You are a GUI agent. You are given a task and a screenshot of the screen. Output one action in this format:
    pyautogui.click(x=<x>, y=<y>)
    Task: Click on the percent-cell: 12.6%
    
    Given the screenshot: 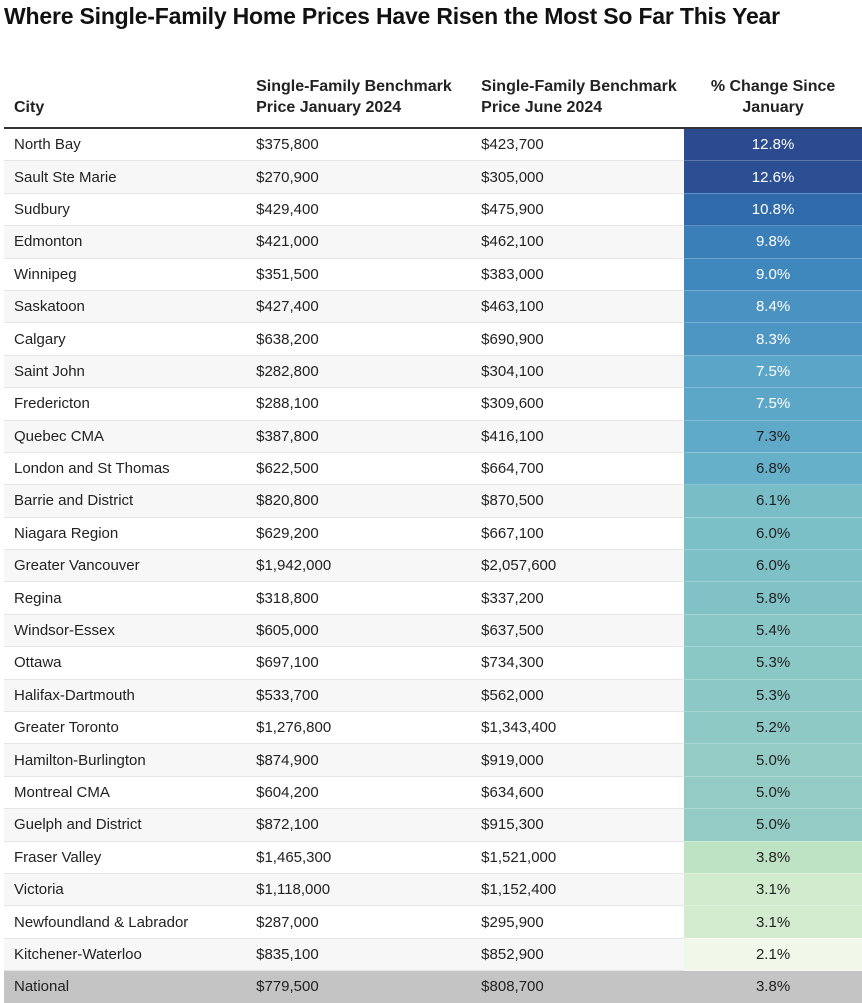 What is the action you would take?
    pyautogui.click(x=773, y=177)
    